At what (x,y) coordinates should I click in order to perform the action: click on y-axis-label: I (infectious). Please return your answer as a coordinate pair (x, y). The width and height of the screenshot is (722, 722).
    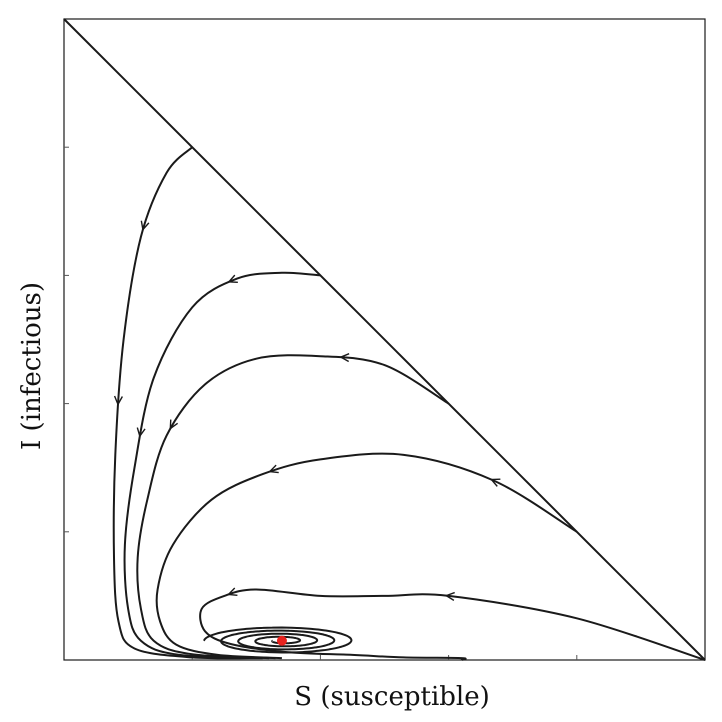
    Looking at the image, I should click on (32, 366).